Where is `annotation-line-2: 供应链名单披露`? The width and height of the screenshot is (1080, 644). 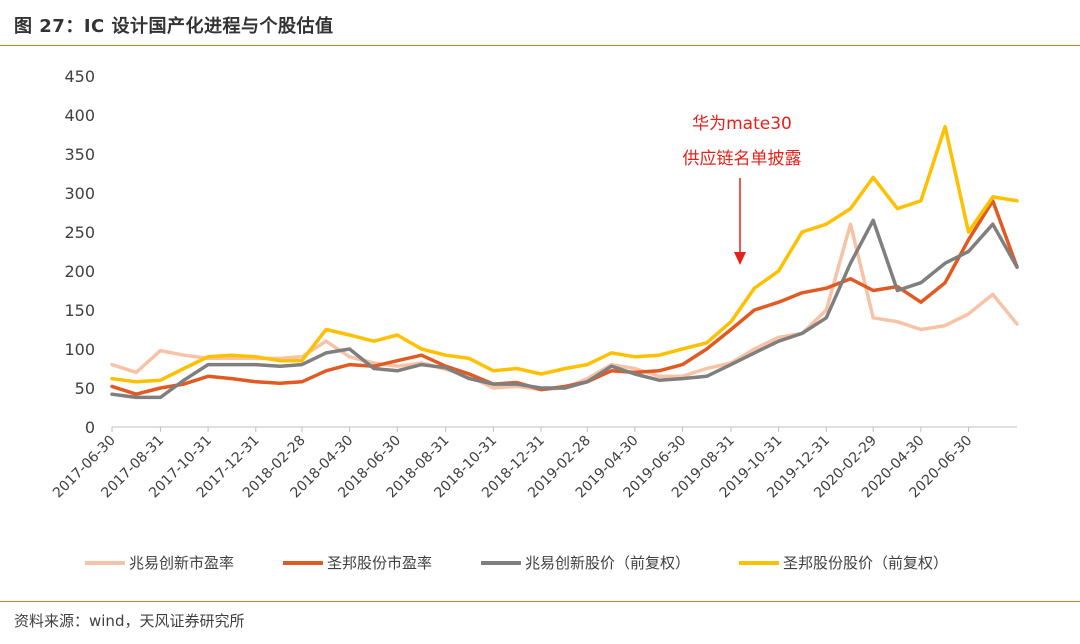
annotation-line-2: 供应链名单披露 is located at coordinates (742, 159).